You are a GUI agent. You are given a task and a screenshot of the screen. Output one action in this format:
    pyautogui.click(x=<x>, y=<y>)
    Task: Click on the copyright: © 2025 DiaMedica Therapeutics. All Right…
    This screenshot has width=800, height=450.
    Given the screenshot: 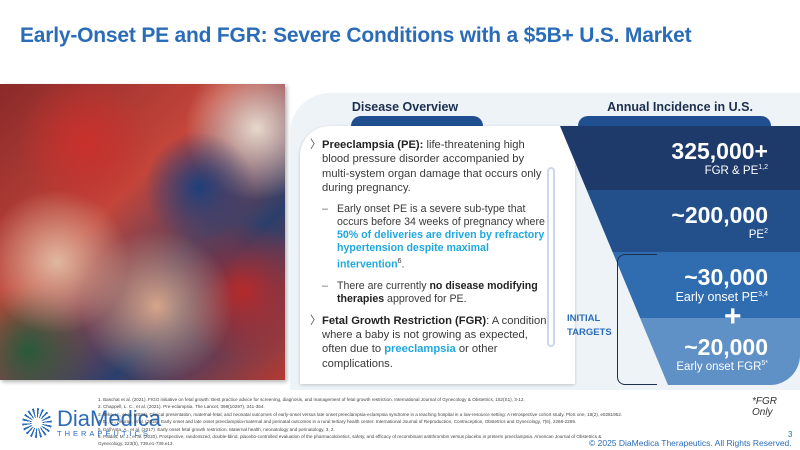 What is the action you would take?
    pyautogui.click(x=690, y=443)
    